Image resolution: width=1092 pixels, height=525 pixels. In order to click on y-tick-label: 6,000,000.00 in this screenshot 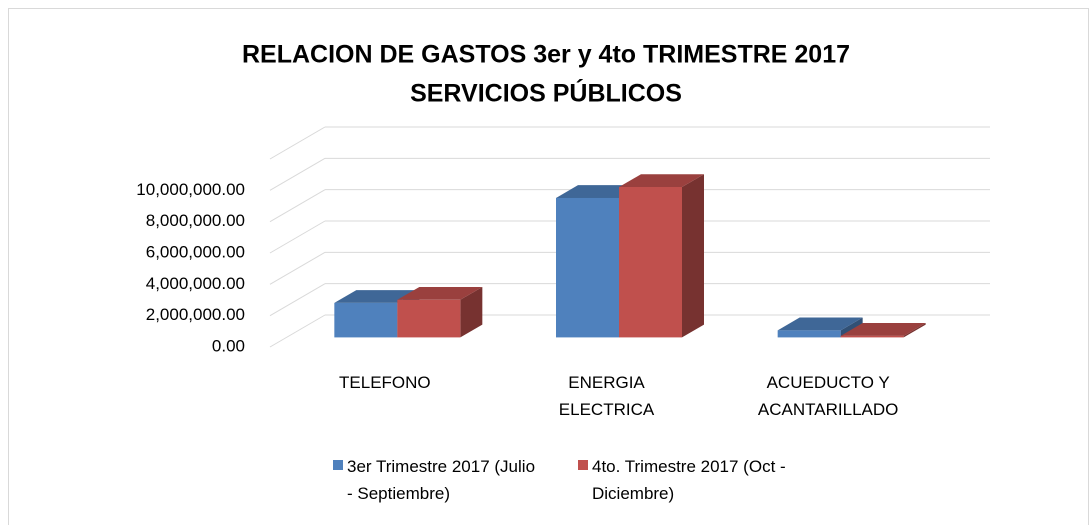, I will do `click(195, 251)`.